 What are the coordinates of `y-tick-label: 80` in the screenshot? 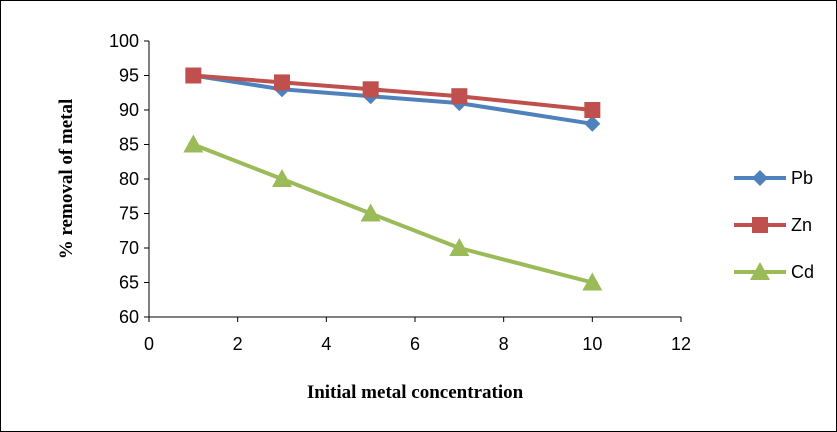 It's located at (129, 179).